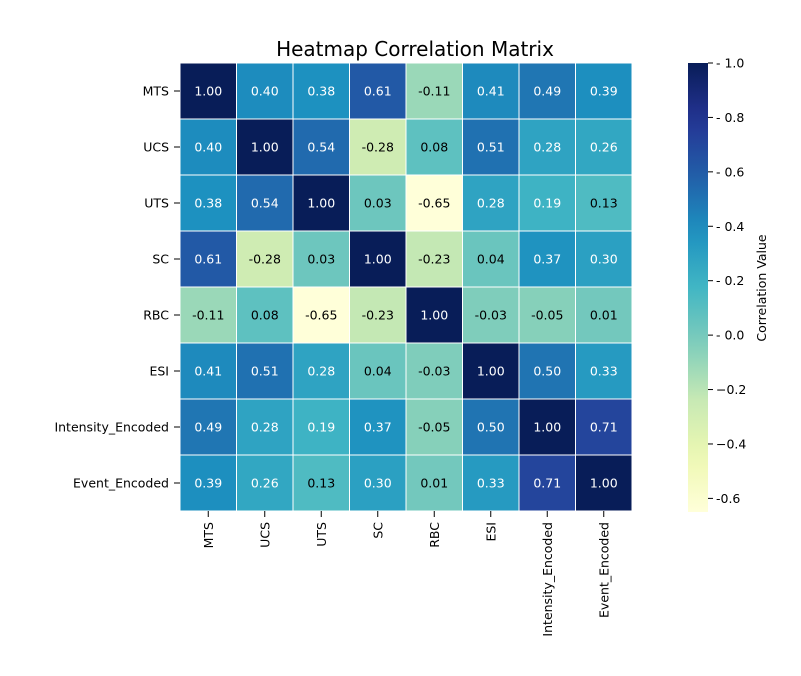 The image size is (801, 676). Describe the element at coordinates (604, 203) in the screenshot. I see `cell-value-label: 0.13` at that location.